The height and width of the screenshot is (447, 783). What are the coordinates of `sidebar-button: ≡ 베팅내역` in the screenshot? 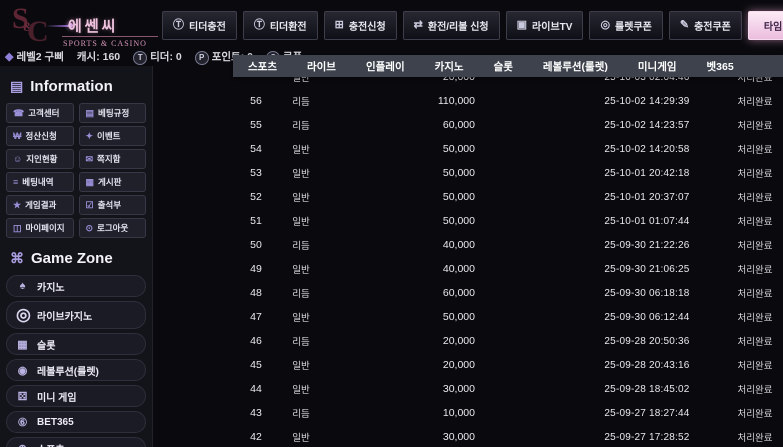 It's located at (40, 182).